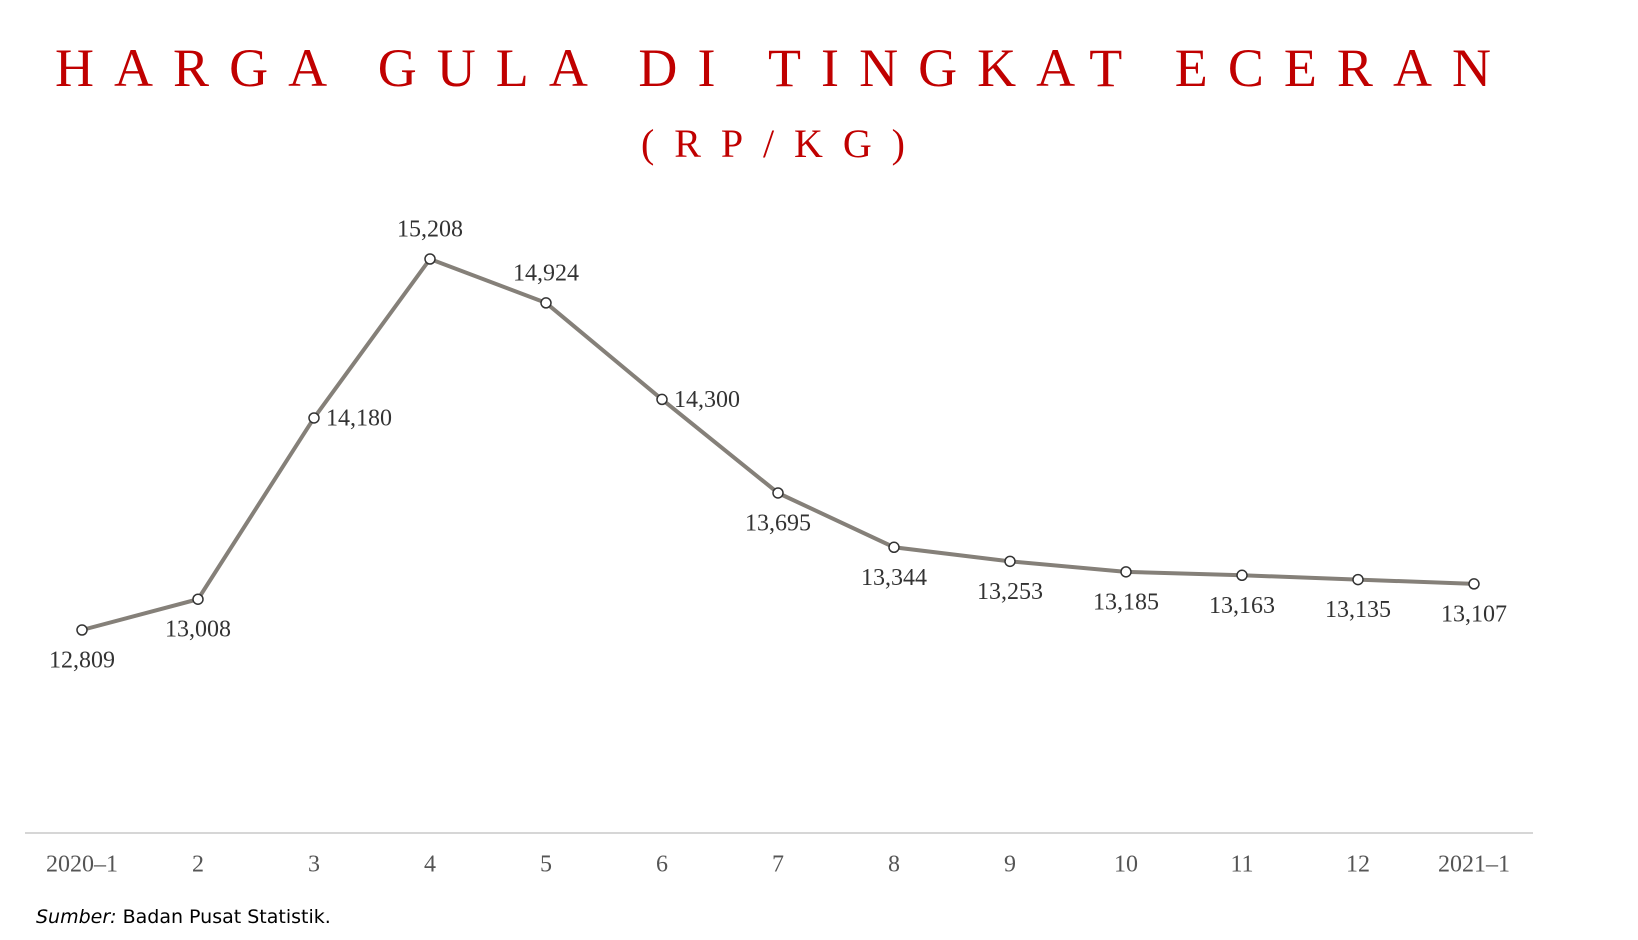 The image size is (1638, 940). I want to click on value-label: 13,253, so click(1010, 592).